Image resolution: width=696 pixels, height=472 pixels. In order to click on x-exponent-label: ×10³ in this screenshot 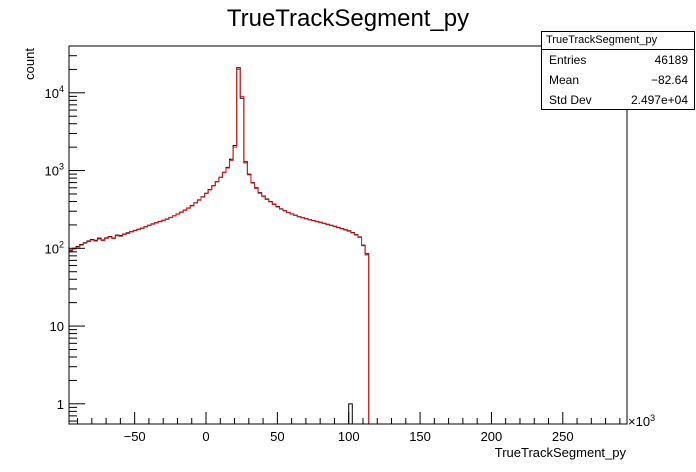, I will do `click(641, 421)`.